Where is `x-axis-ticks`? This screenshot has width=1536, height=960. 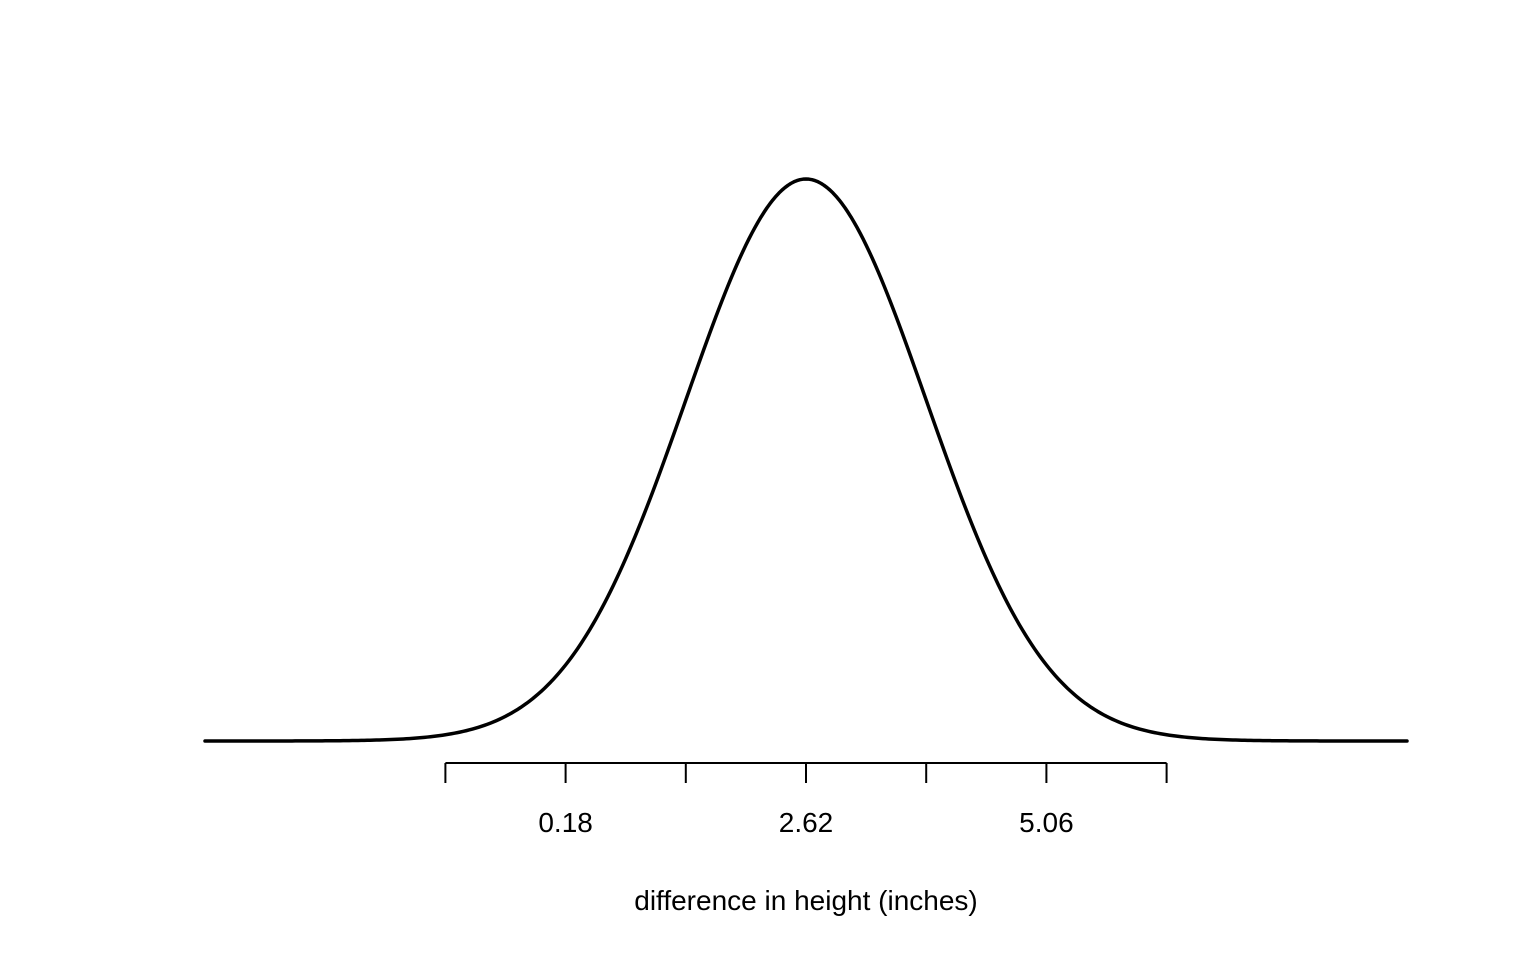 x-axis-ticks is located at coordinates (806, 773).